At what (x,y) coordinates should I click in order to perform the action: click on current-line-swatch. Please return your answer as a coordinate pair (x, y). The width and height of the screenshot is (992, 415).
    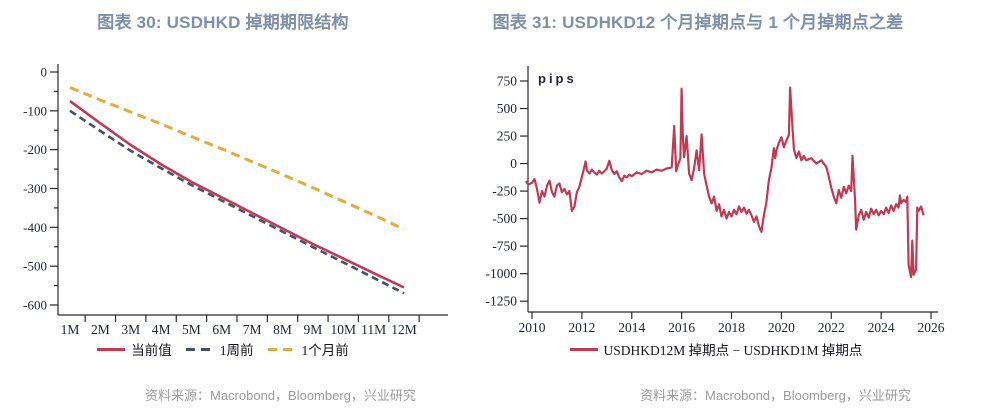
    Looking at the image, I should click on (111, 349).